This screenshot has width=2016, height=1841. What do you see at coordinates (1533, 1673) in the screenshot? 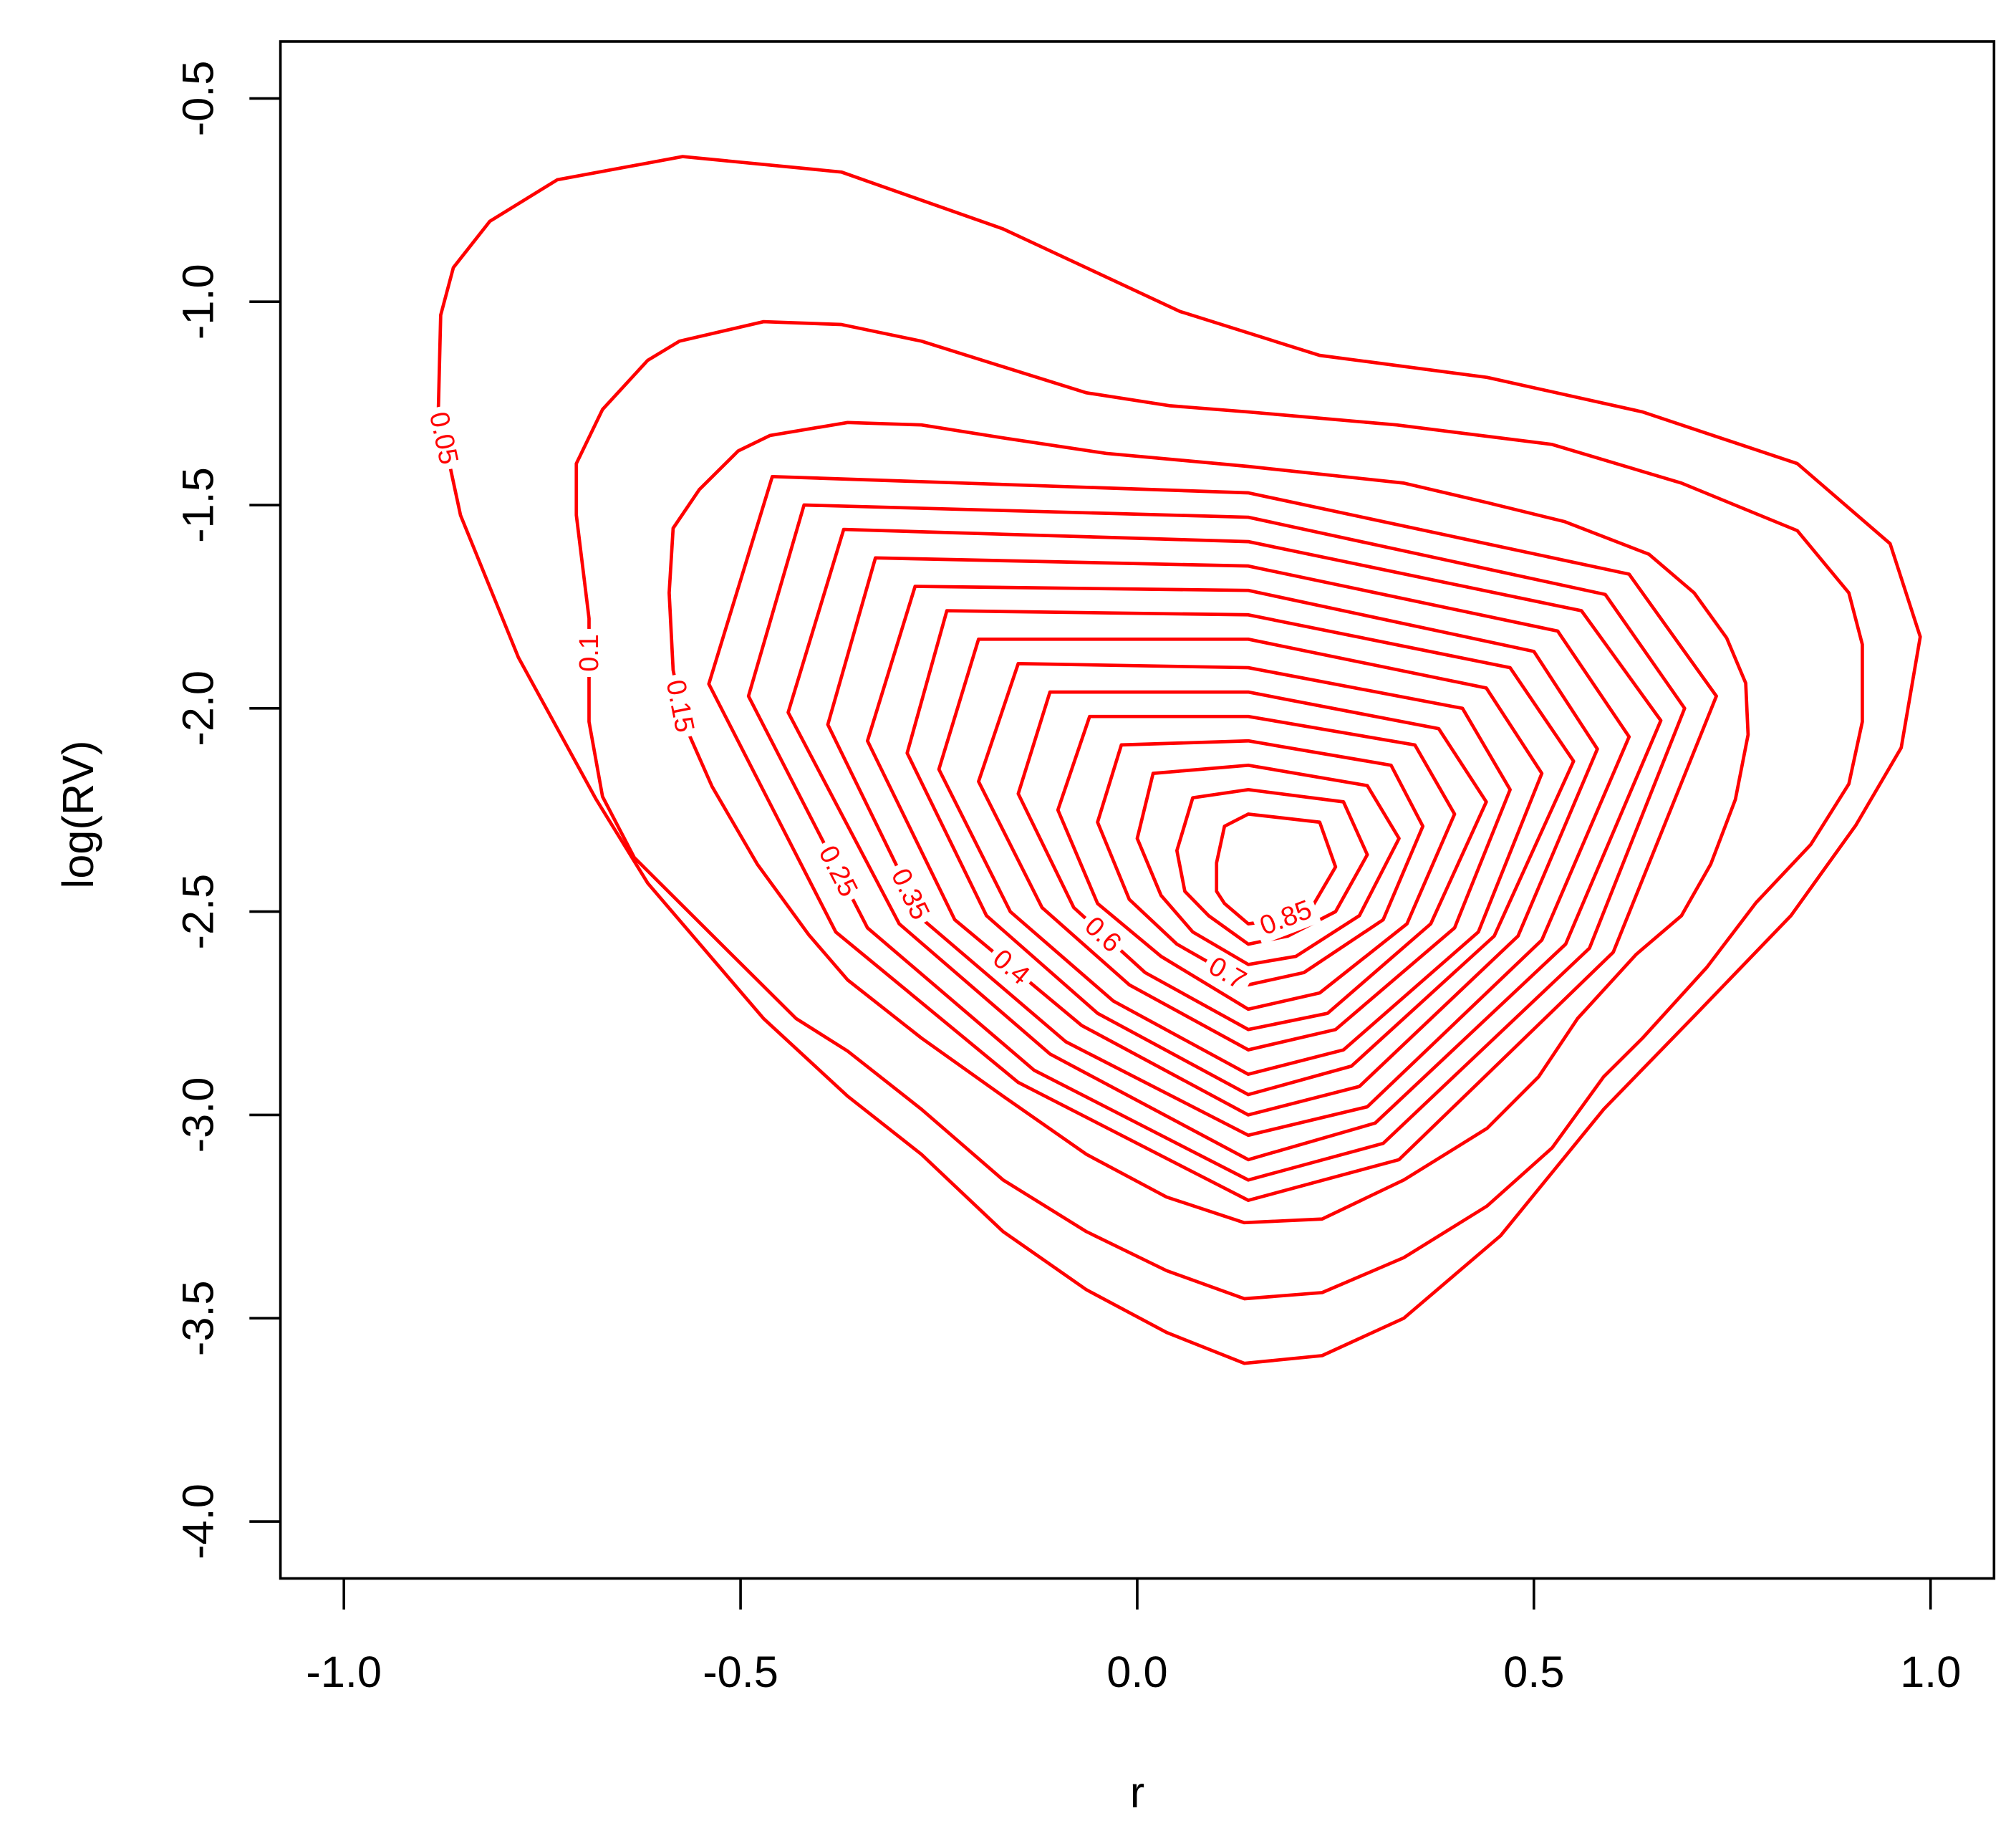
I see `x-tick-label: 0.5` at bounding box center [1533, 1673].